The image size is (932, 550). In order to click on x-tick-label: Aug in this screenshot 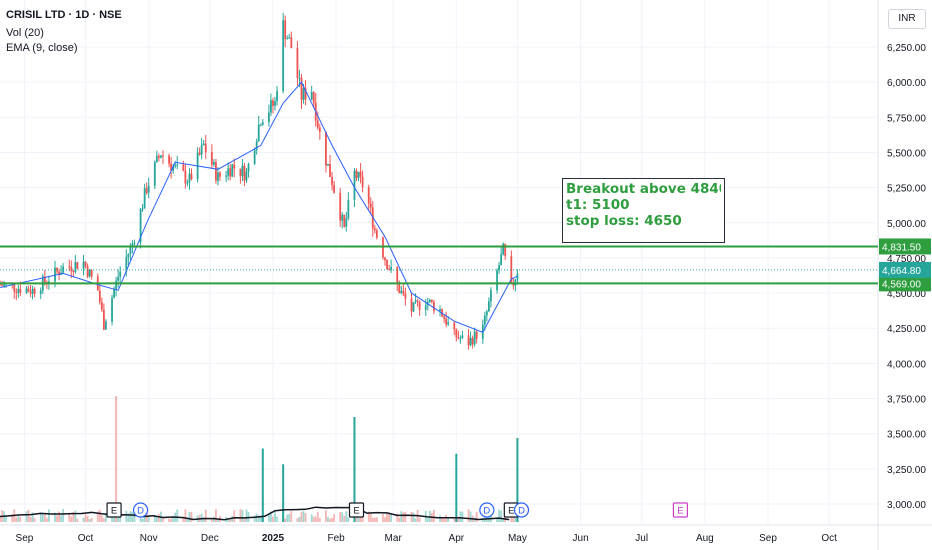, I will do `click(705, 538)`.